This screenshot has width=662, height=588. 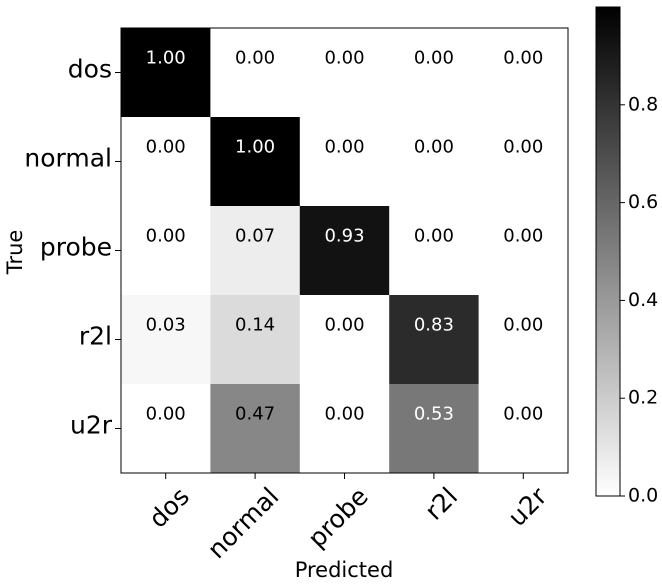 What do you see at coordinates (243, 523) in the screenshot?
I see `x-tick-label: normal` at bounding box center [243, 523].